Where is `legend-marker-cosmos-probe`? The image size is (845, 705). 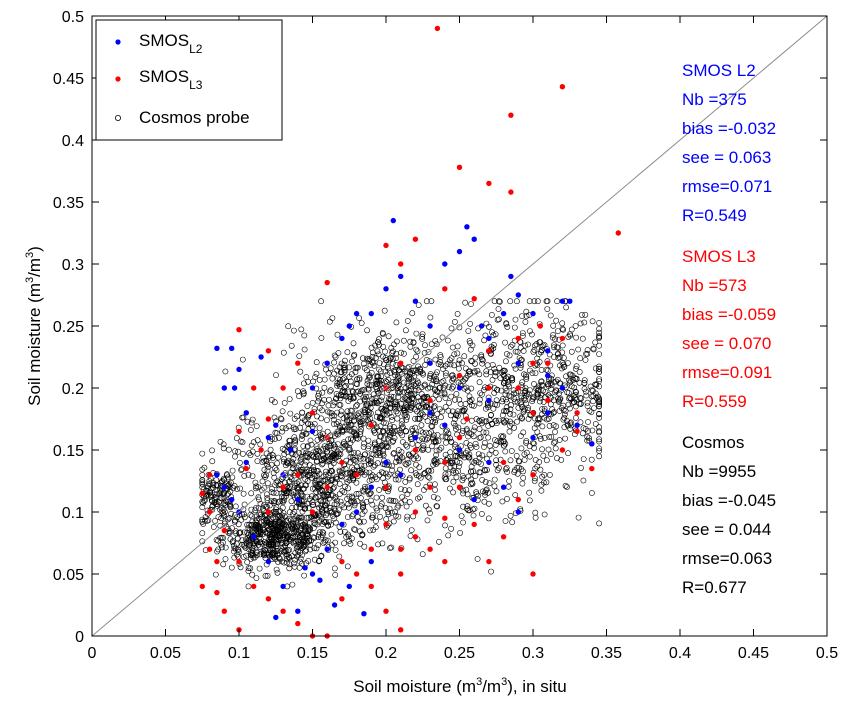 legend-marker-cosmos-probe is located at coordinates (118, 118).